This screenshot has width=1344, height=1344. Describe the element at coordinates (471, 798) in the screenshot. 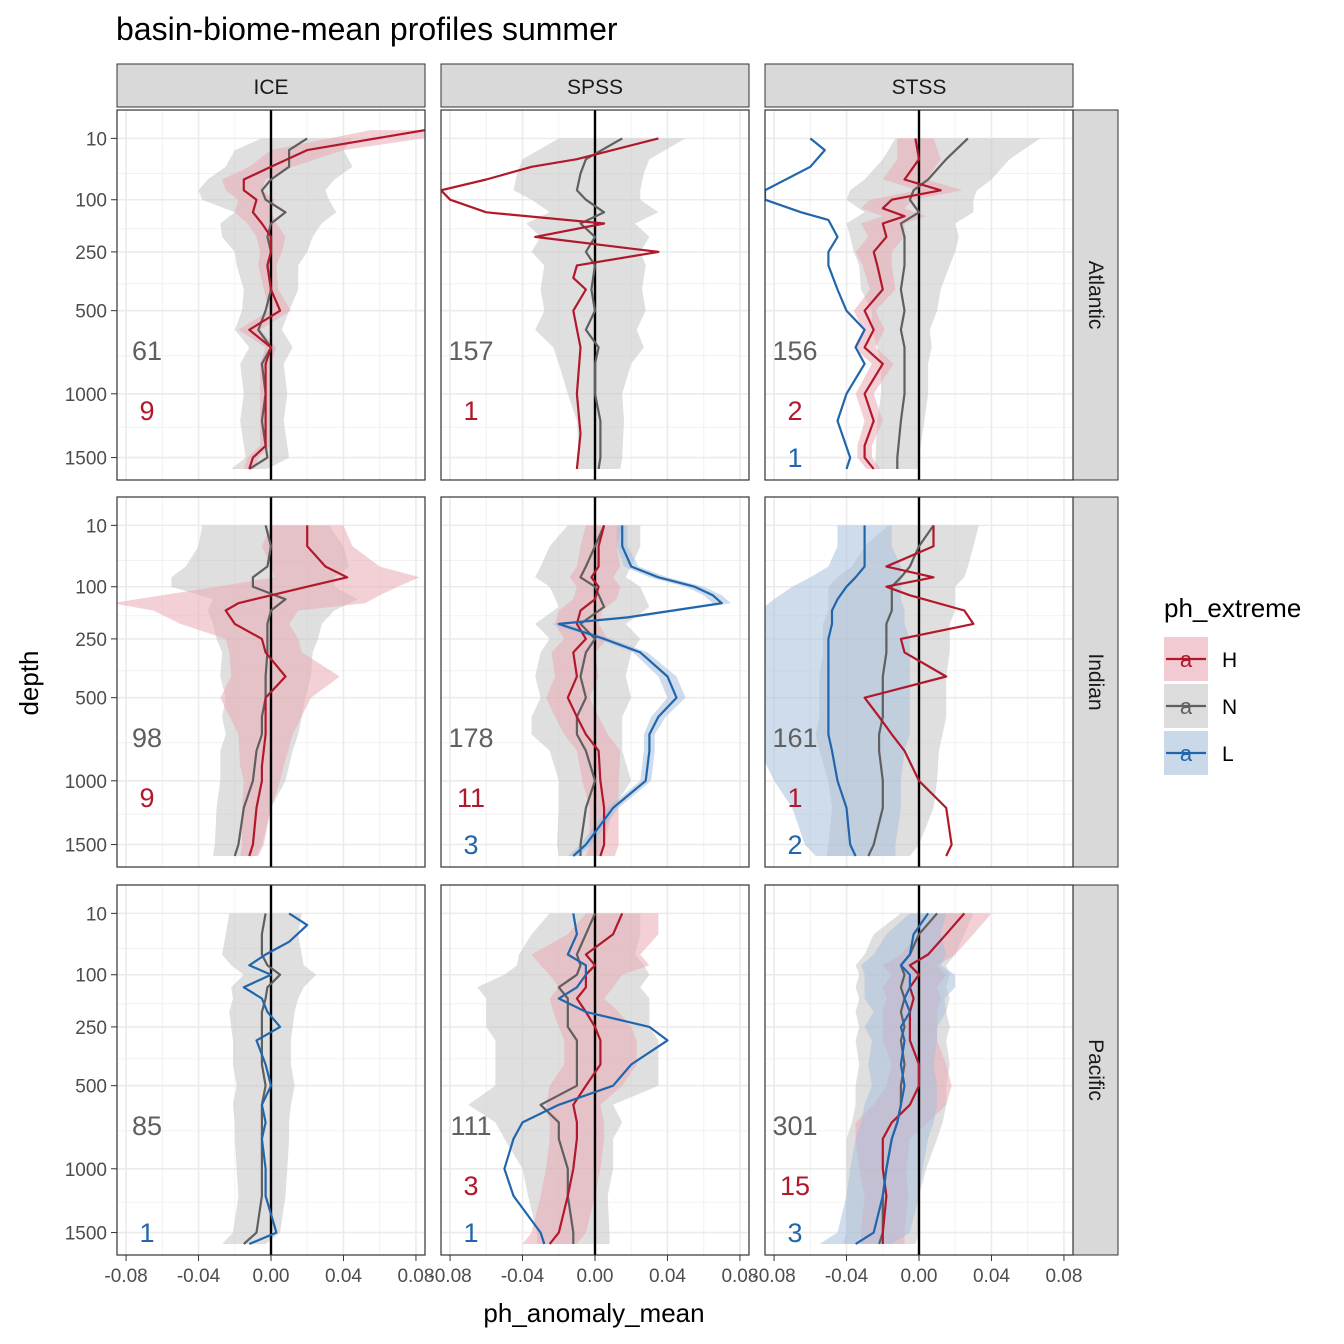

I see `count-label-H: 11` at that location.